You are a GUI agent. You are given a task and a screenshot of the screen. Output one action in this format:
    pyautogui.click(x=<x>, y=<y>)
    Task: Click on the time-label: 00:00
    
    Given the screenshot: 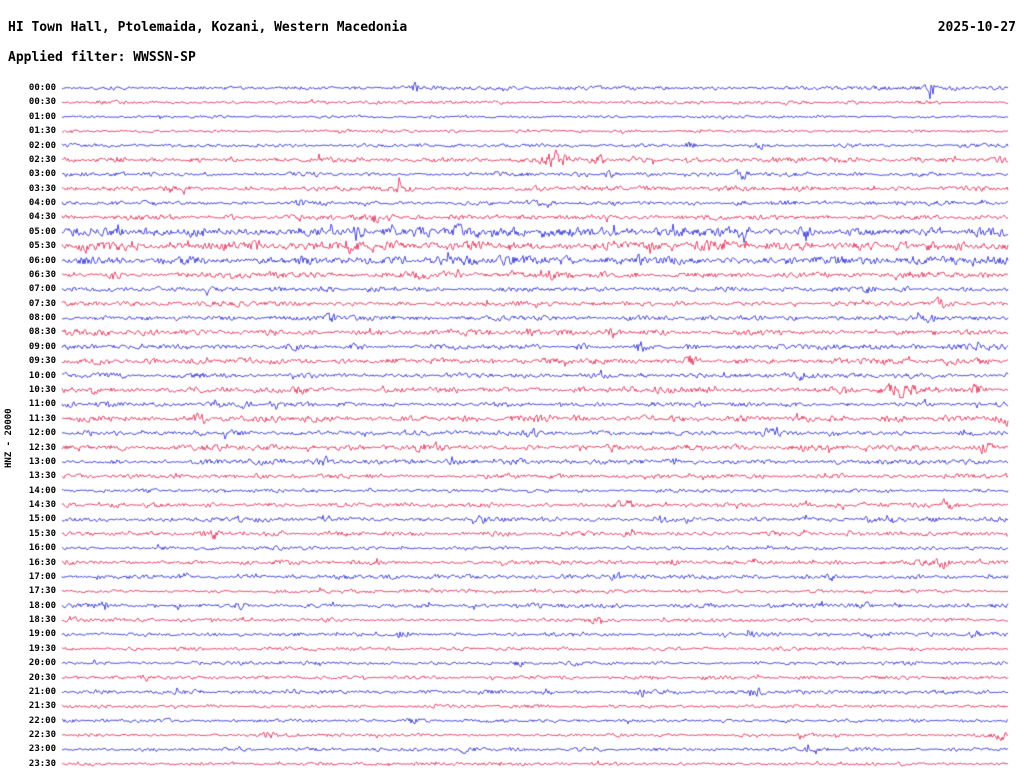 What is the action you would take?
    pyautogui.click(x=42, y=88)
    